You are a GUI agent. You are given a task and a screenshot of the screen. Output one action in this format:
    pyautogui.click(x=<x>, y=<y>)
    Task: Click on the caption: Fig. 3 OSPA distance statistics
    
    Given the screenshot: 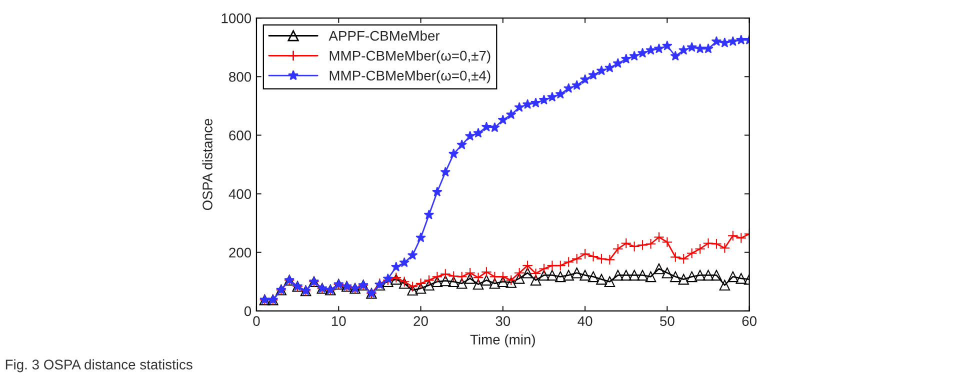 What is the action you would take?
    pyautogui.click(x=99, y=365)
    